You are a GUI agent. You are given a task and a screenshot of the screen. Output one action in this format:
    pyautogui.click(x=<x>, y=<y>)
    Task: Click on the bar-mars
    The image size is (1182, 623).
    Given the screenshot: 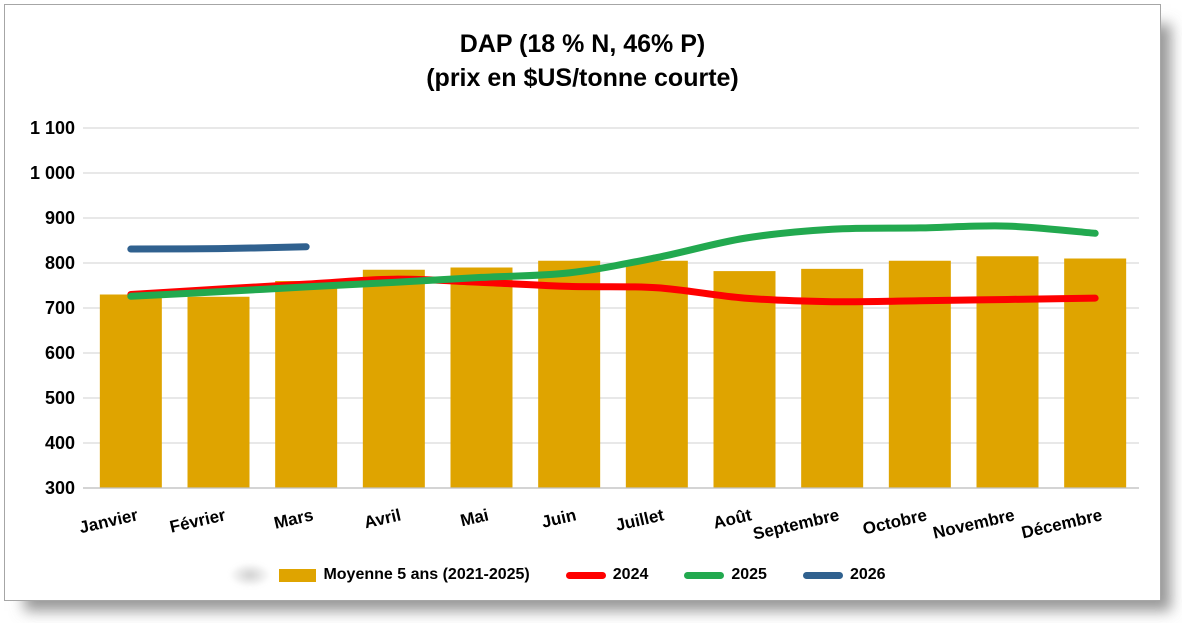 What is the action you would take?
    pyautogui.click(x=306, y=384)
    